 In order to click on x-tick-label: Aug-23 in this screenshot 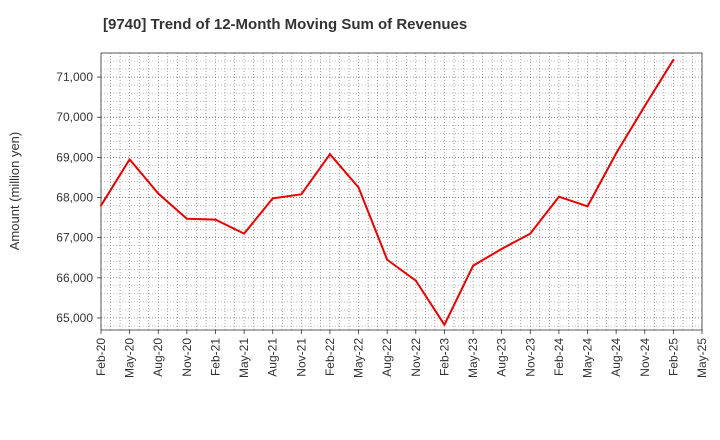, I will do `click(502, 357)`.